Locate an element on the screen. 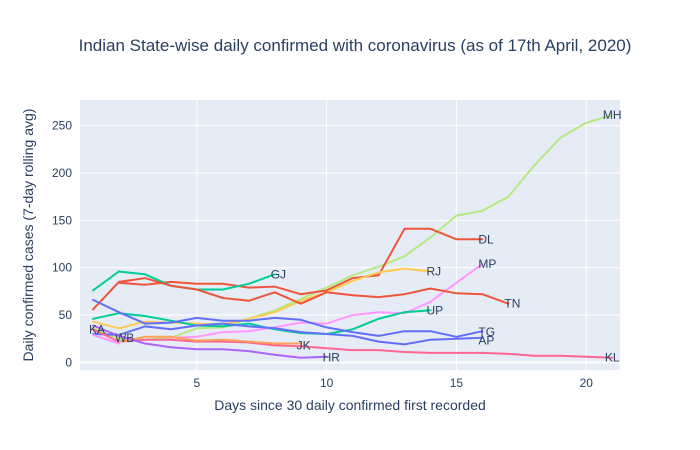 This screenshot has height=450, width=700. y-tick-label: 200 is located at coordinates (62, 173).